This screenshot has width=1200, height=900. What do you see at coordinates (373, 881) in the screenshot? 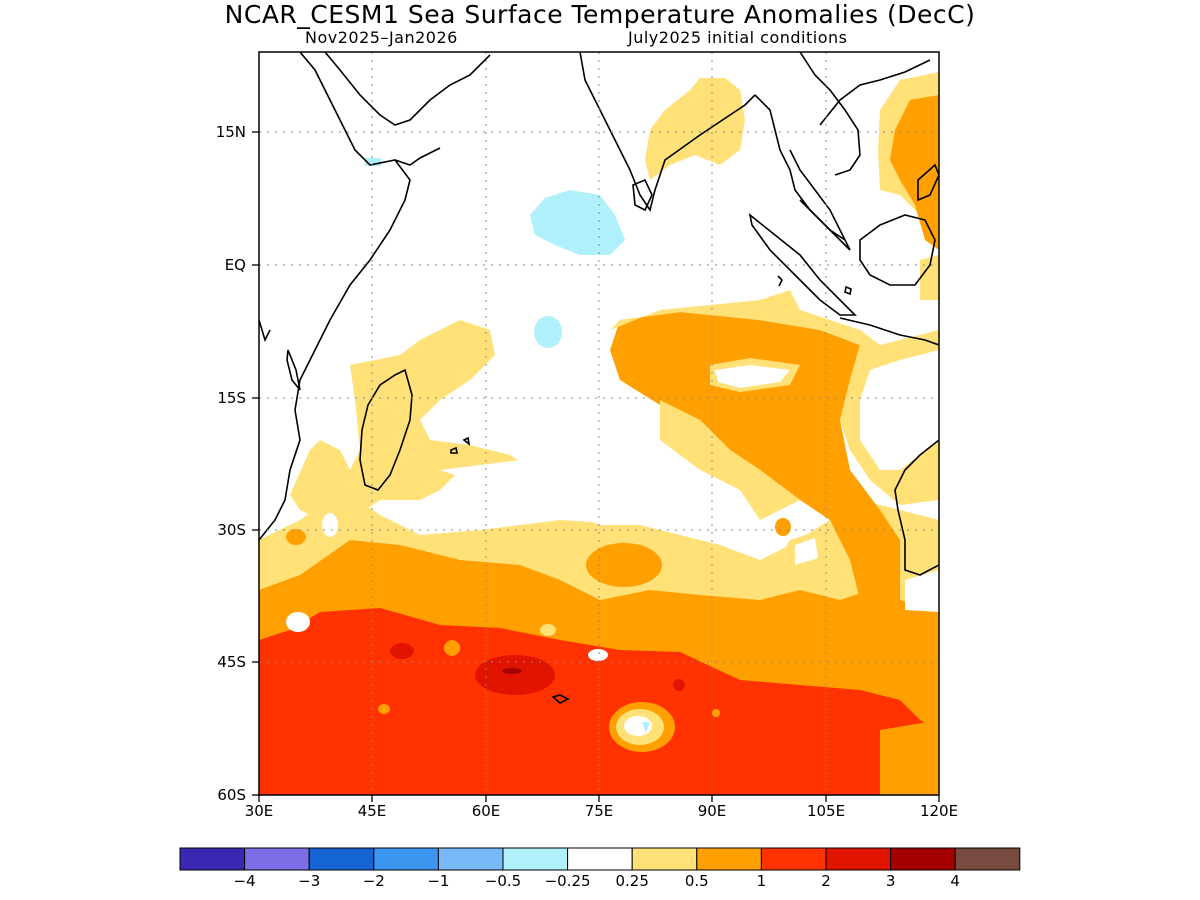
I see `colorbar-label: −2` at bounding box center [373, 881].